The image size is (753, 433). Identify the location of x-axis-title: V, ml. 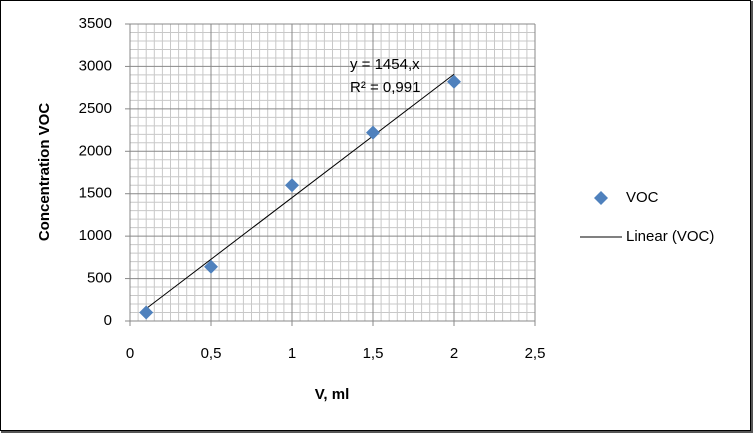
(332, 394).